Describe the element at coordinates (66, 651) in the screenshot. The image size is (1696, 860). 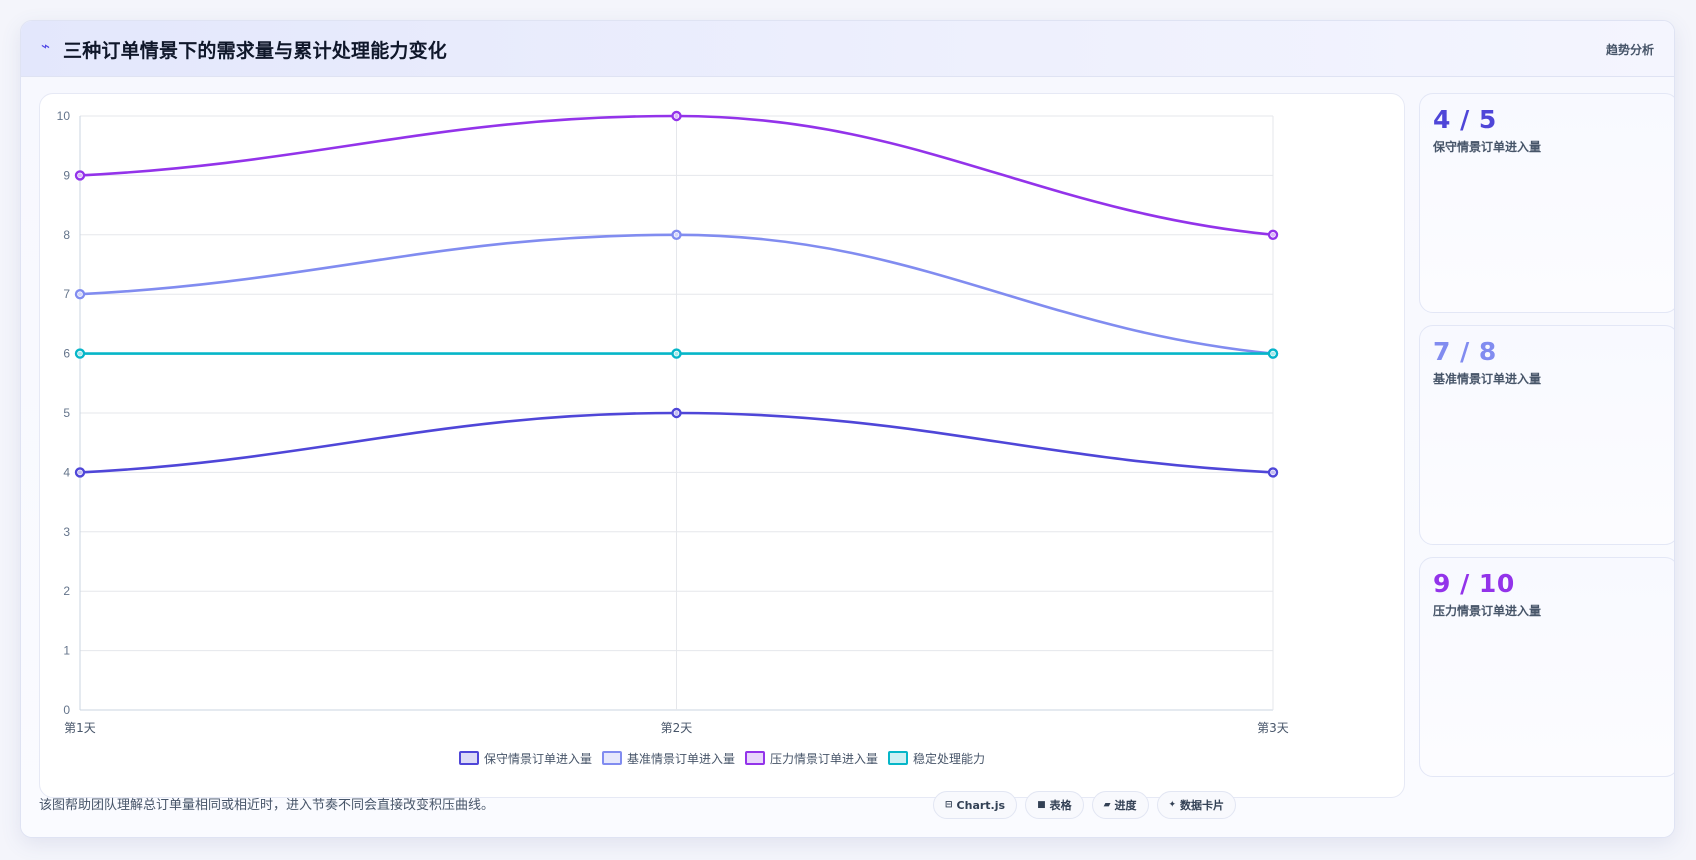
I see `y-tick-label: 1` at that location.